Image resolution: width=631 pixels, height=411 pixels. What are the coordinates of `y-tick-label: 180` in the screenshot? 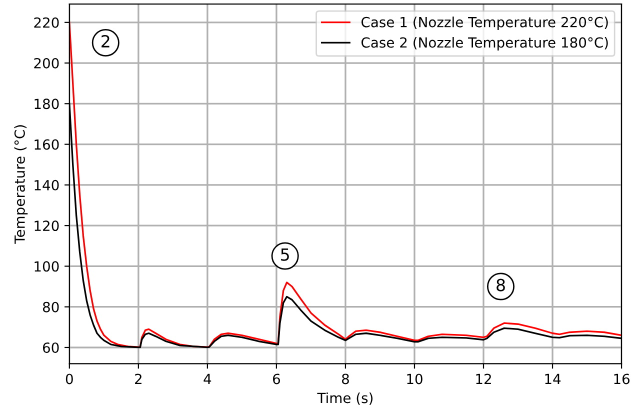 It's located at (46, 104).